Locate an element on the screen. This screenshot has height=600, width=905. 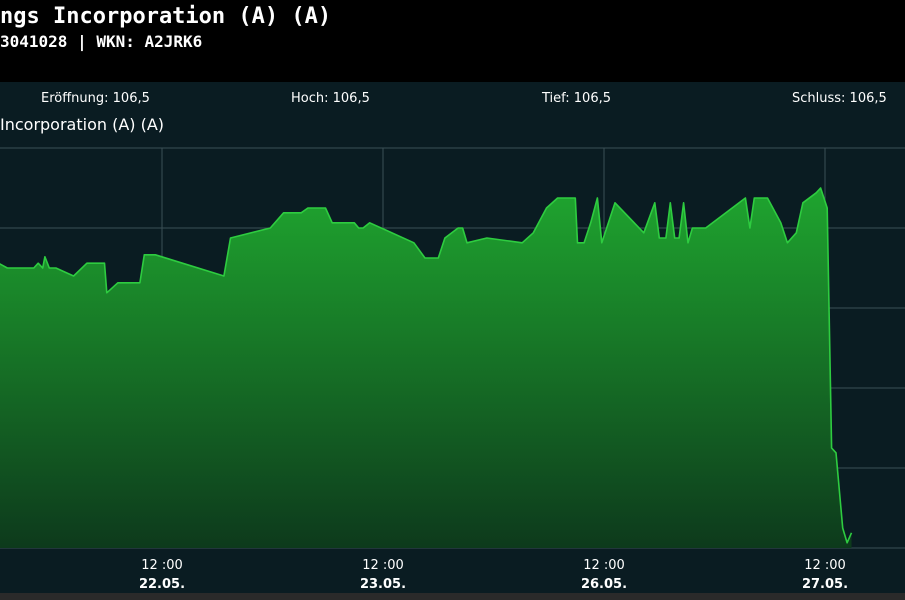
bottom-edge is located at coordinates (452, 596).